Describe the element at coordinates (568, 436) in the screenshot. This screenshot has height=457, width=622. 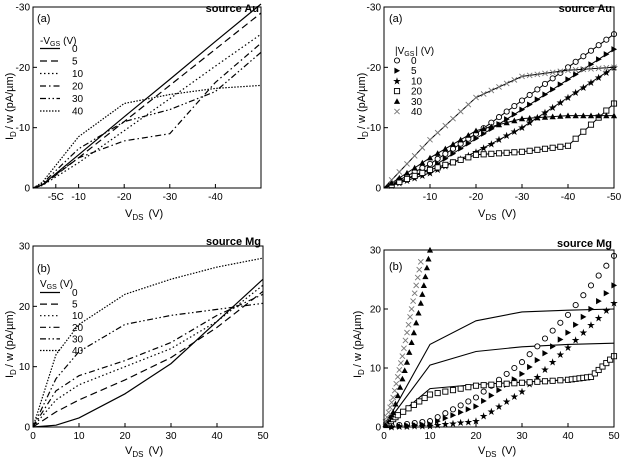
I see `x-tick-label: 40` at that location.